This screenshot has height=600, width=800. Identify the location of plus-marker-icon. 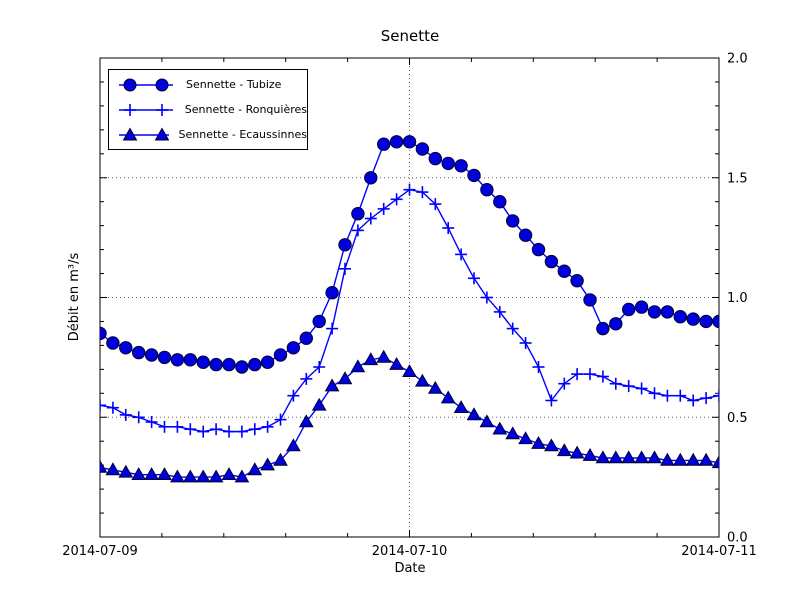
(146, 109).